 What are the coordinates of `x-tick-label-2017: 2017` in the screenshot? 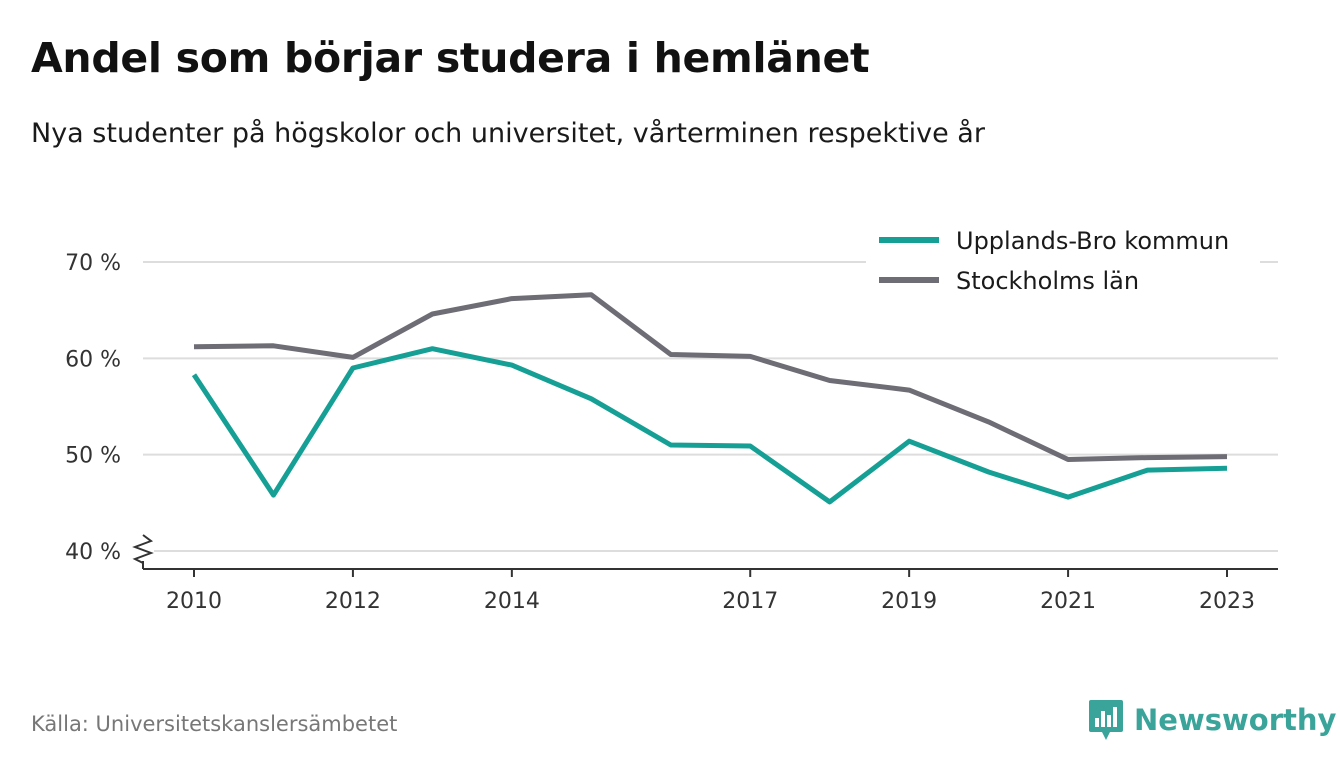 It's located at (750, 601).